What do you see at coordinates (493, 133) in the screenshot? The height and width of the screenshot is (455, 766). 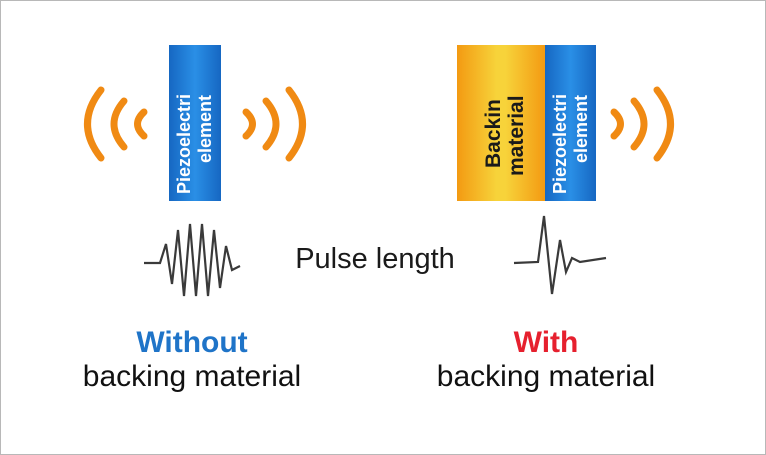 I see `backing-label-line1: Backin` at bounding box center [493, 133].